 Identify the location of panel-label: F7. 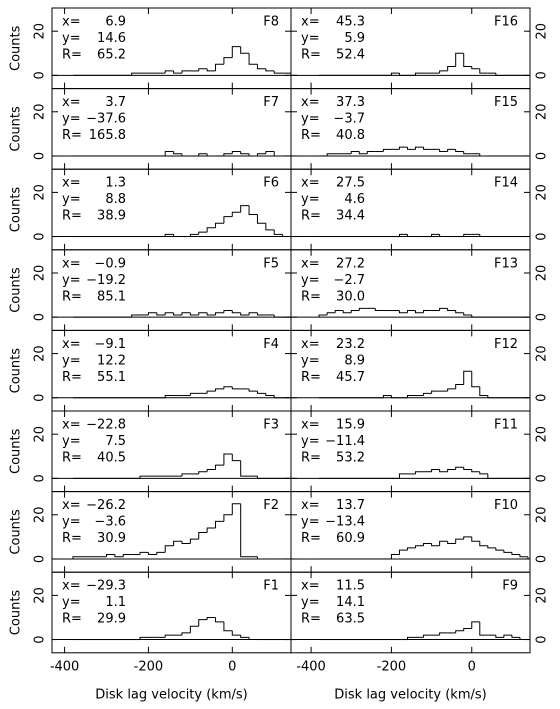
(271, 102).